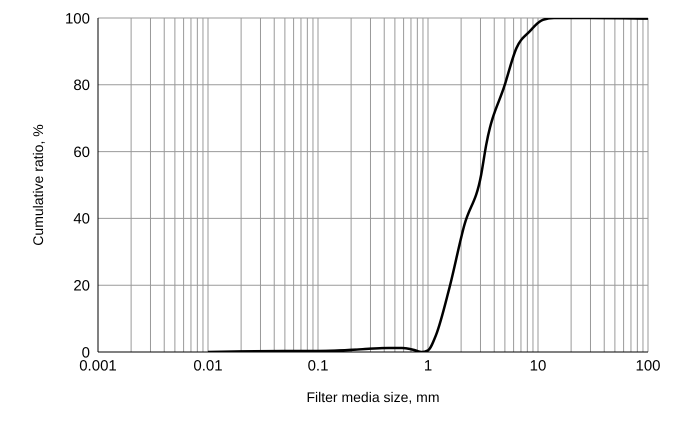 This screenshot has height=430, width=675. What do you see at coordinates (81, 286) in the screenshot?
I see `y-tick-label: 20` at bounding box center [81, 286].